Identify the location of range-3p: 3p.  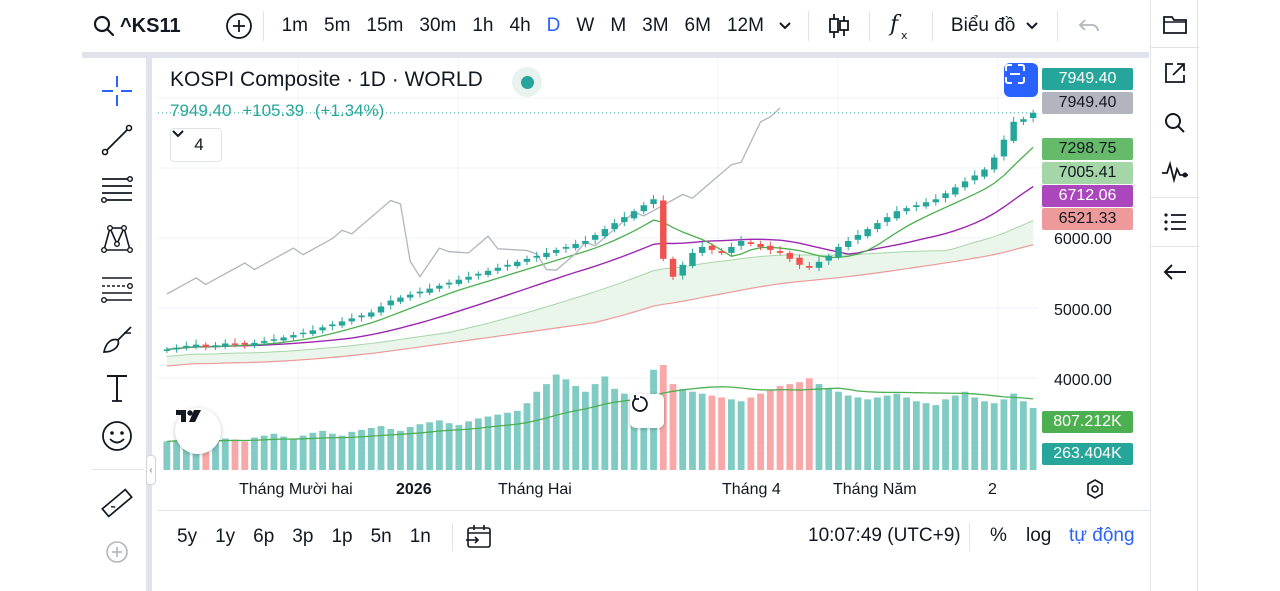
(303, 536).